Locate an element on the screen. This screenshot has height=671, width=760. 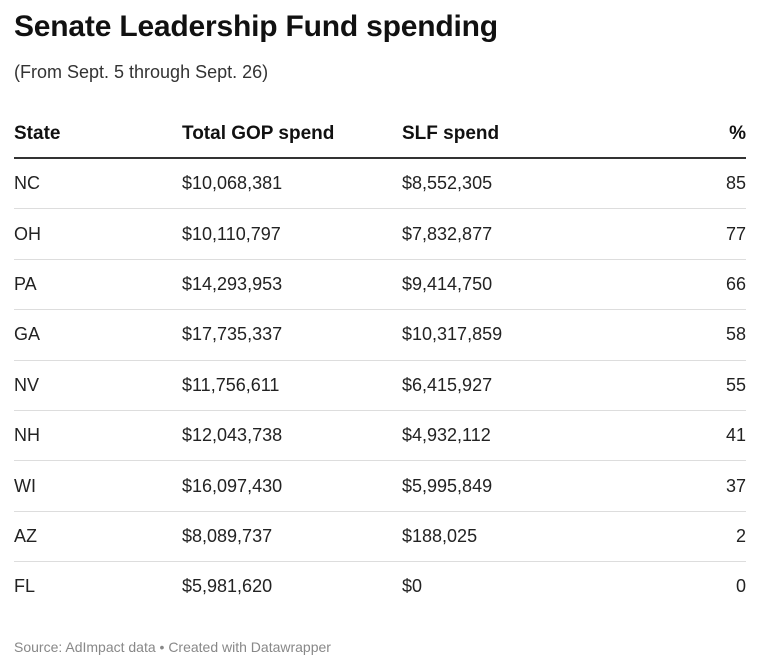
table-row: NH $12,043,738 $4,932,112 41 is located at coordinates (380, 436).